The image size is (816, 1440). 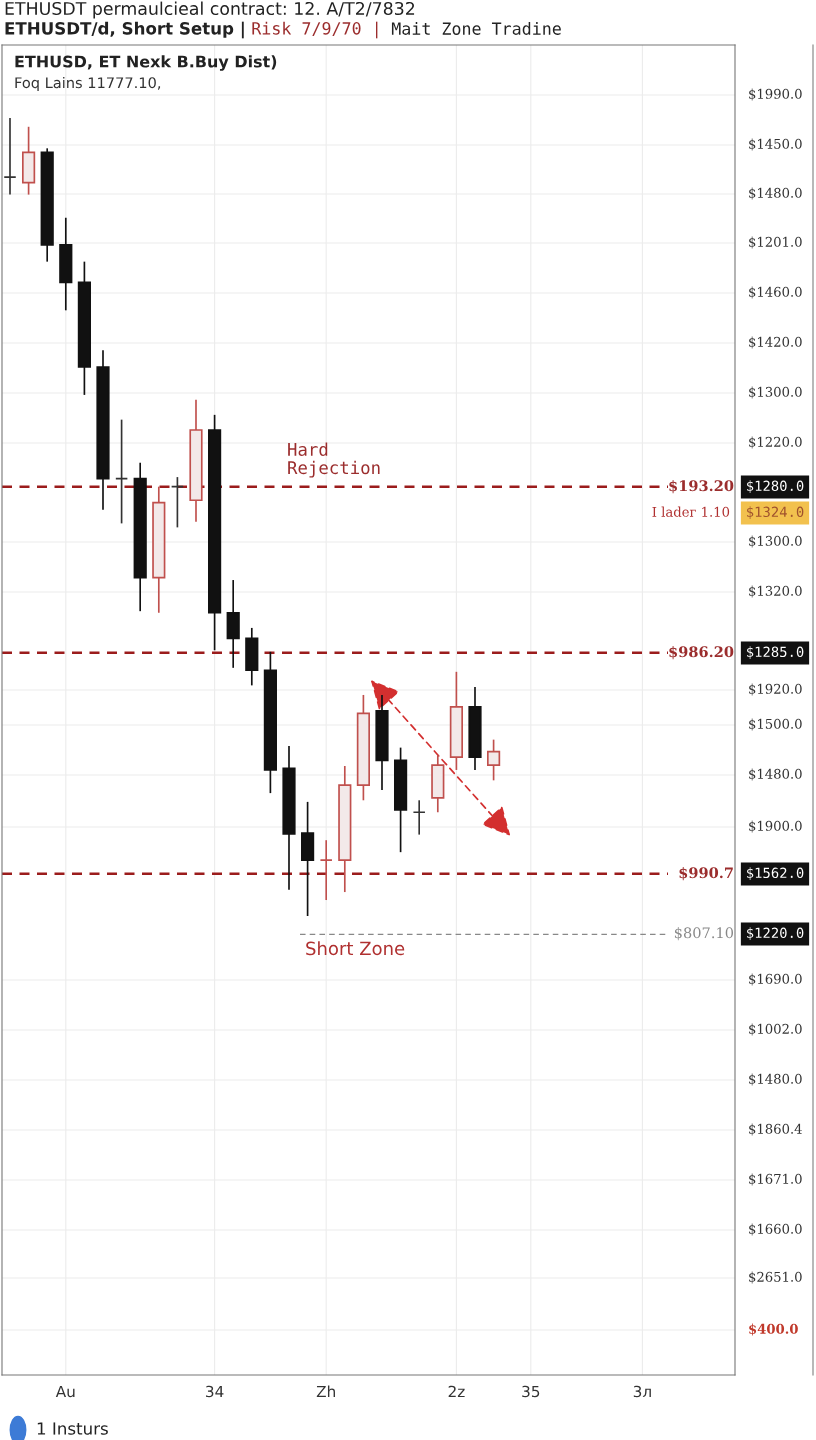 I want to click on annotation: $193.20, so click(x=701, y=486).